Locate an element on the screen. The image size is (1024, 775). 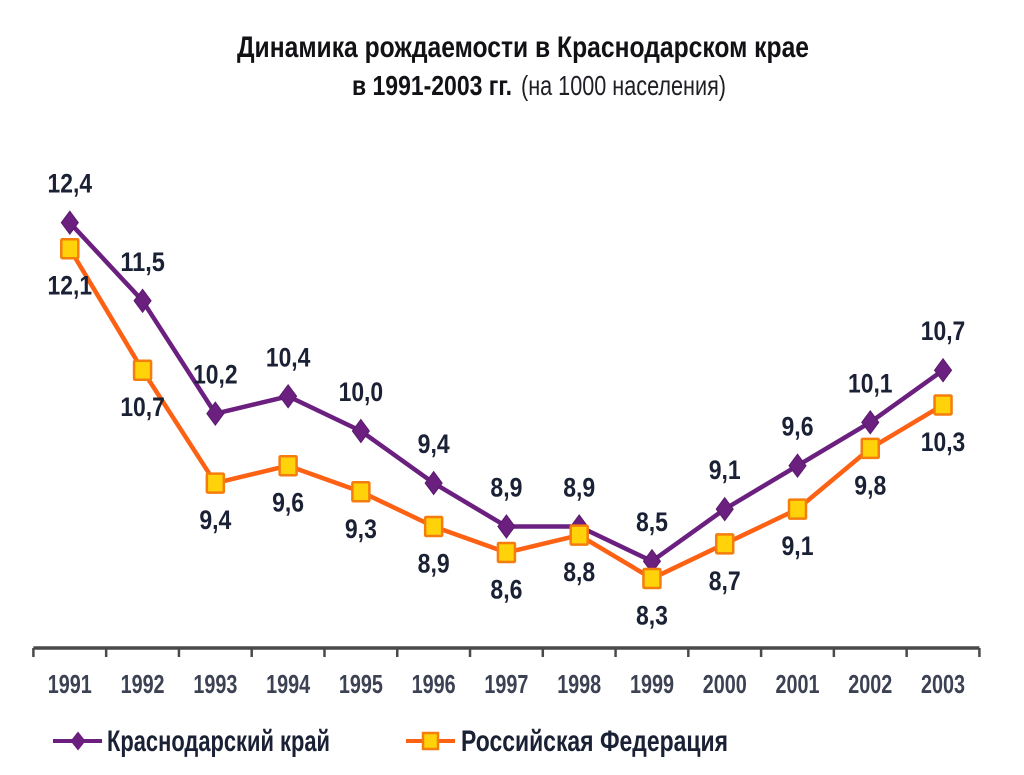
data-label-0-2002: 10,1 is located at coordinates (870, 383).